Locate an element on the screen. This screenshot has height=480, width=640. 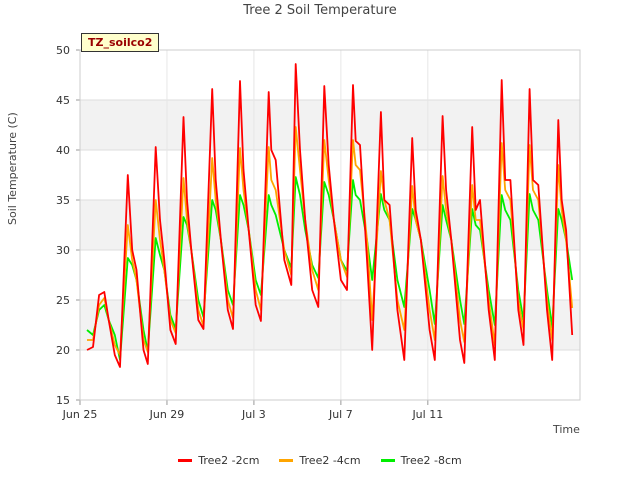
y-tick-label: 30 is located at coordinates (63, 250).